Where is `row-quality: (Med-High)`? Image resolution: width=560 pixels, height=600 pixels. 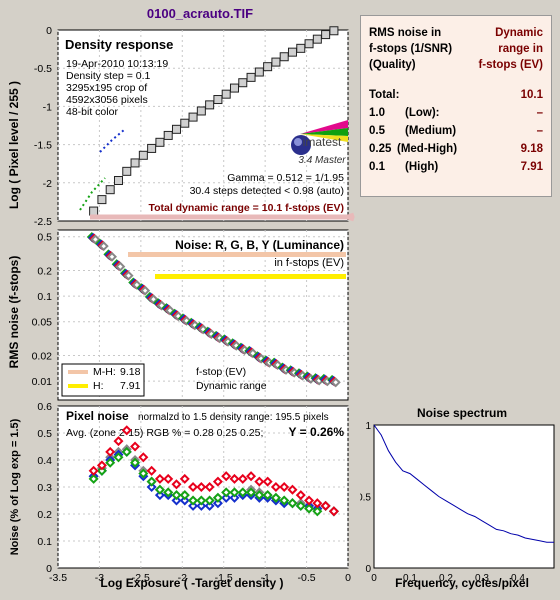 row-quality: (Med-High) is located at coordinates (427, 149).